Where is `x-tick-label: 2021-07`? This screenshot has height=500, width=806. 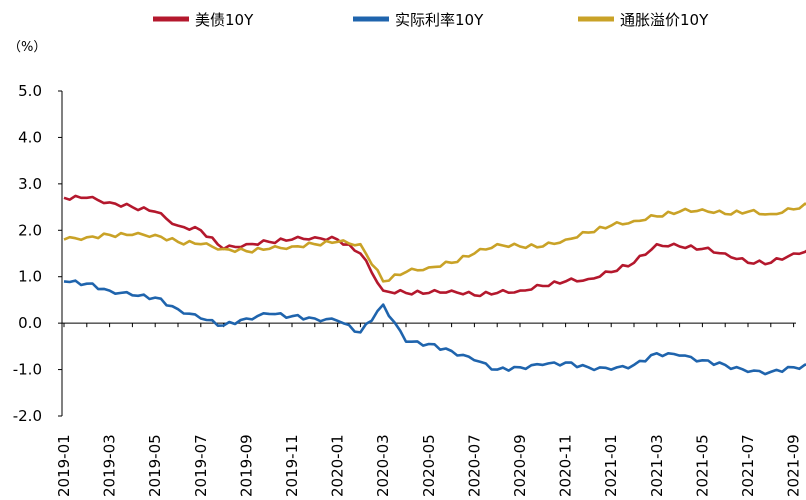 x-tick-label: 2021-07 is located at coordinates (748, 465).